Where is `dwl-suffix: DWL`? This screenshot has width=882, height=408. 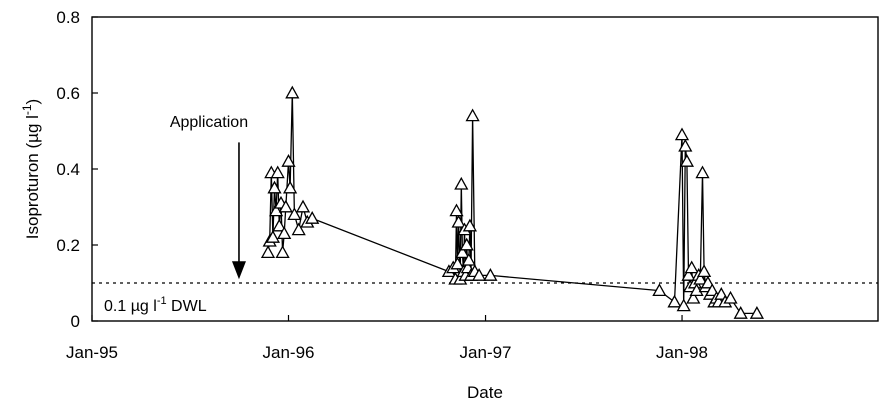 dwl-suffix: DWL is located at coordinates (187, 306).